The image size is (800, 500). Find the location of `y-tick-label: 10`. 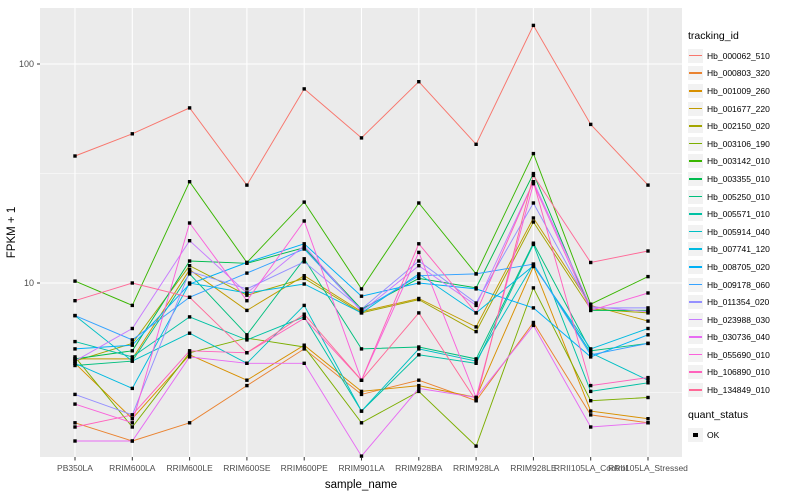

y-tick-label: 10 is located at coordinates (29, 283).